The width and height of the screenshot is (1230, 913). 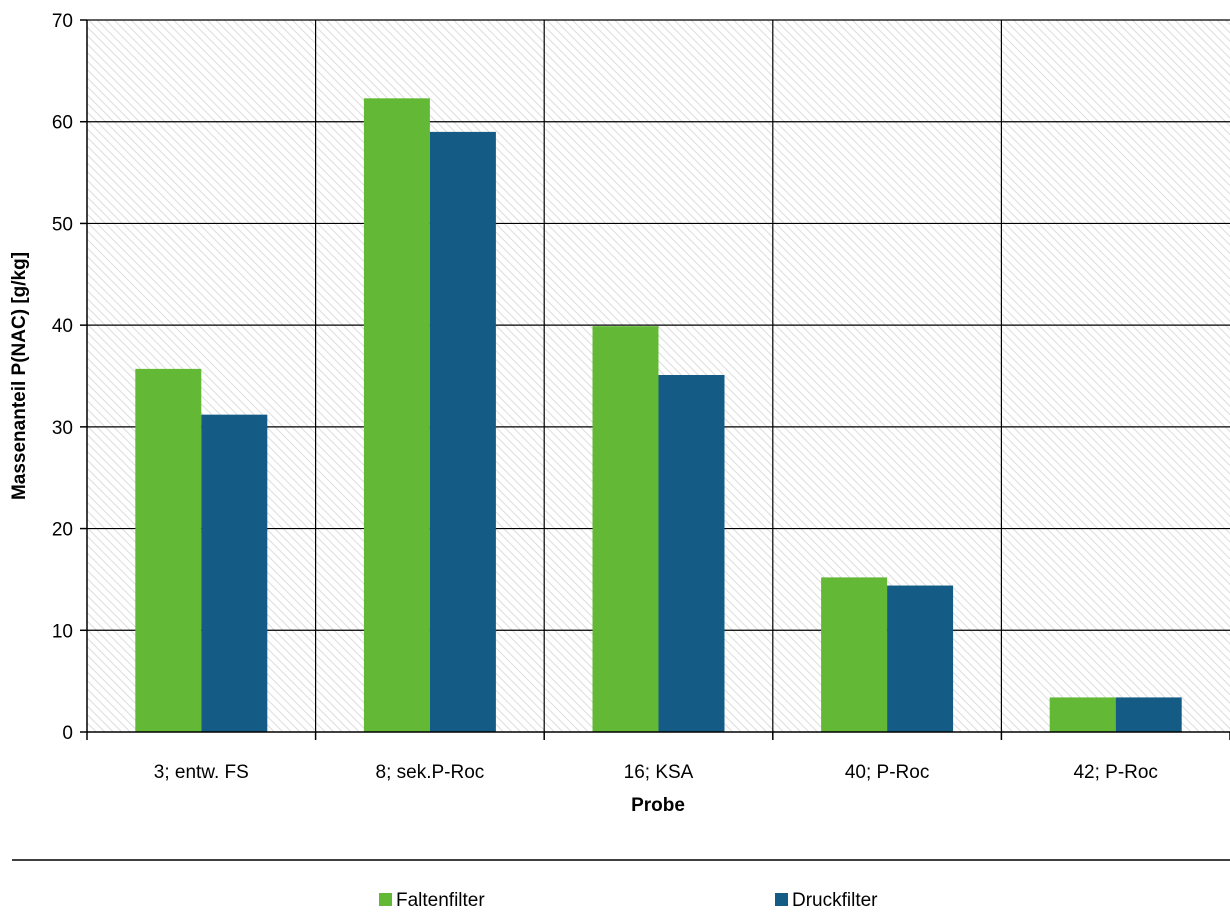 I want to click on x-tick-label: 40; P-Roc, so click(x=887, y=772).